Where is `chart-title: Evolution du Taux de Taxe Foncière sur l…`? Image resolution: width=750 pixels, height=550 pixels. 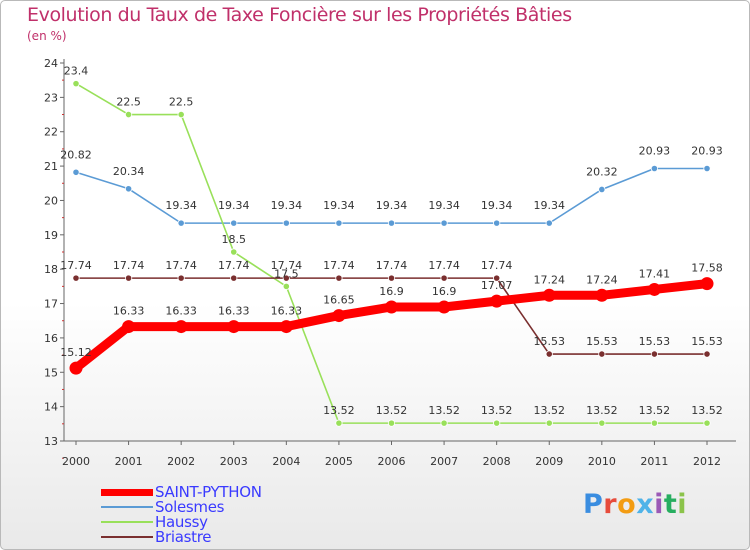
chart-title: Evolution du Taux de Taxe Foncière sur l… is located at coordinates (299, 15).